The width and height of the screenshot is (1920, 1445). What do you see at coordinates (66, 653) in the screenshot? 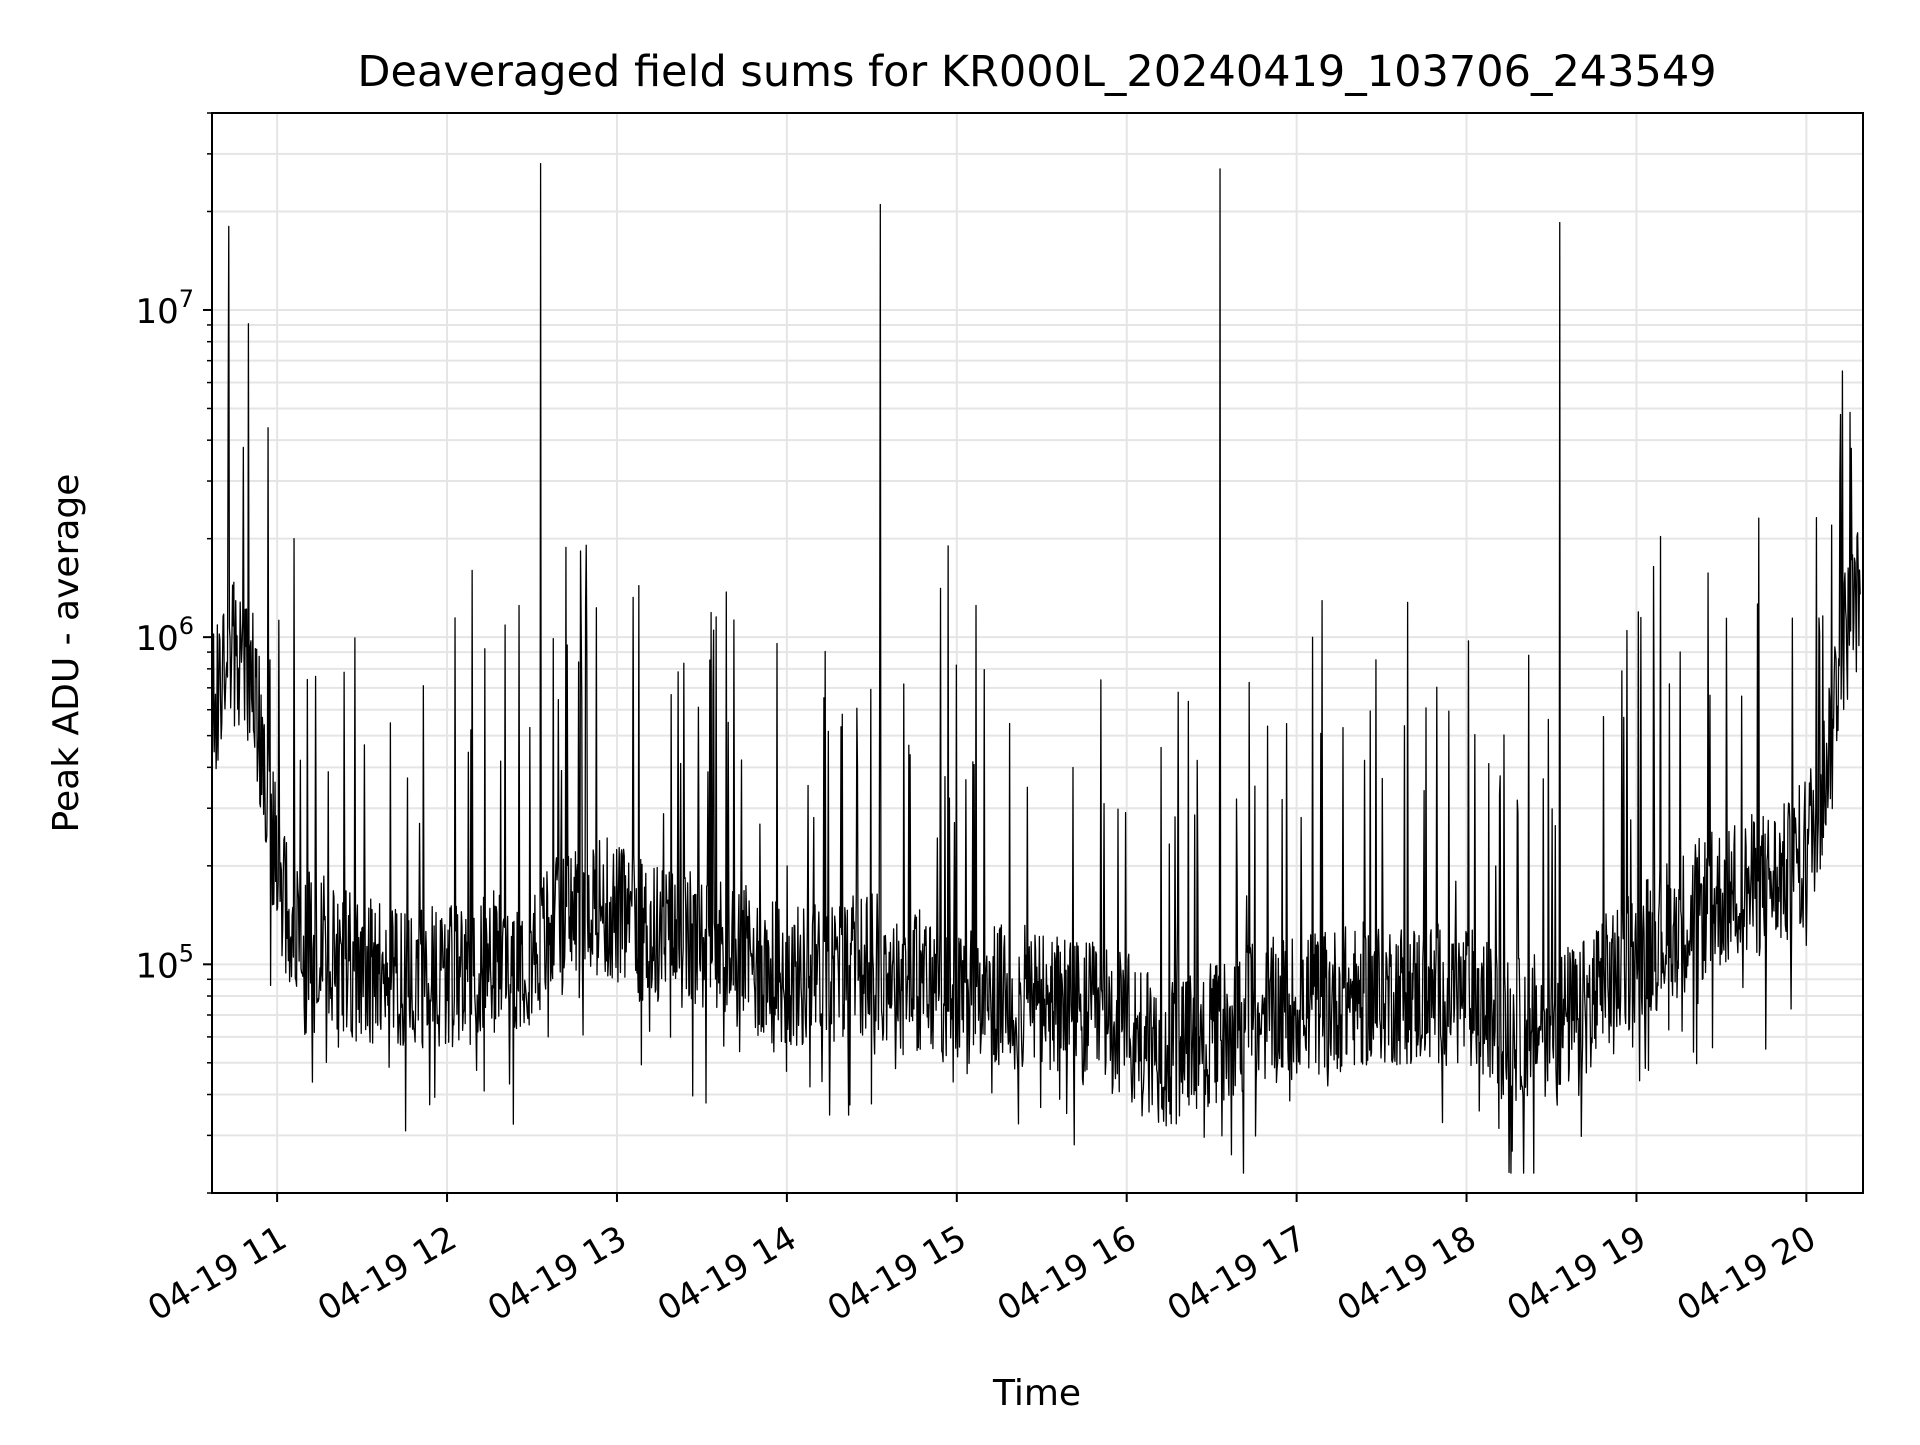
I see `y-axis-label: Peak ADU - average` at bounding box center [66, 653].